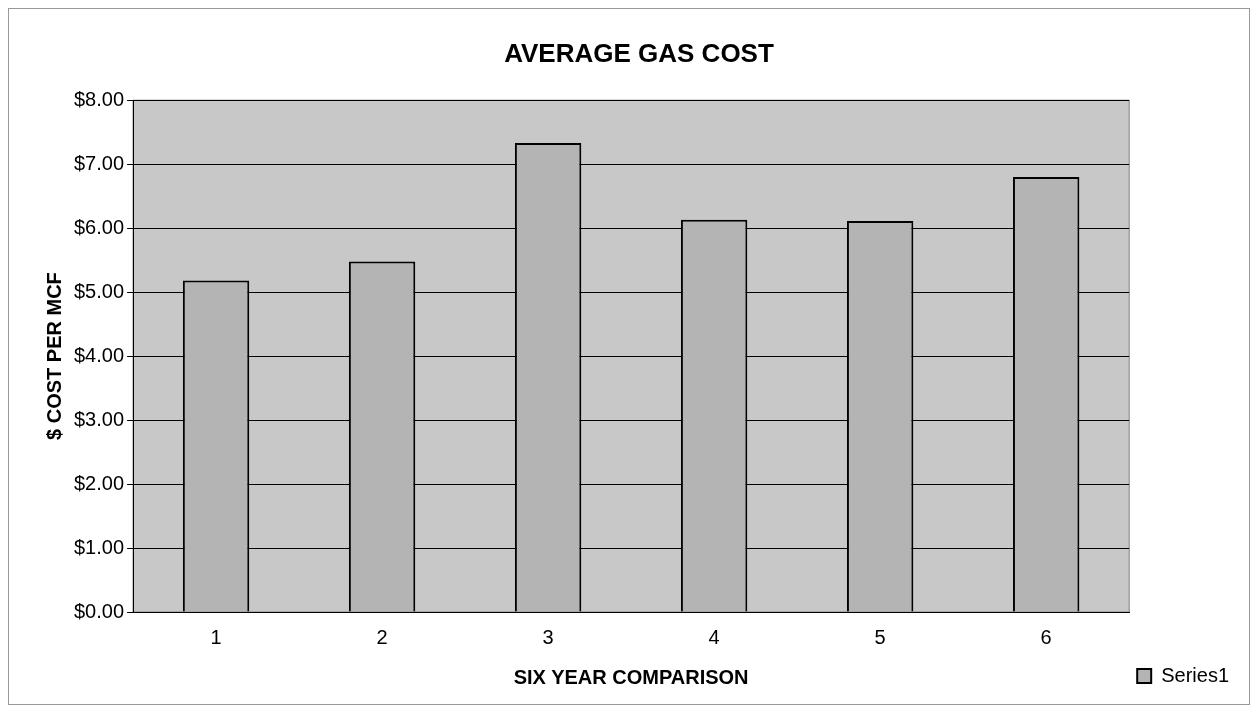 This screenshot has height=713, width=1260. Describe the element at coordinates (639, 52) in the screenshot. I see `chart-title: AVERAGE GAS COST` at that location.